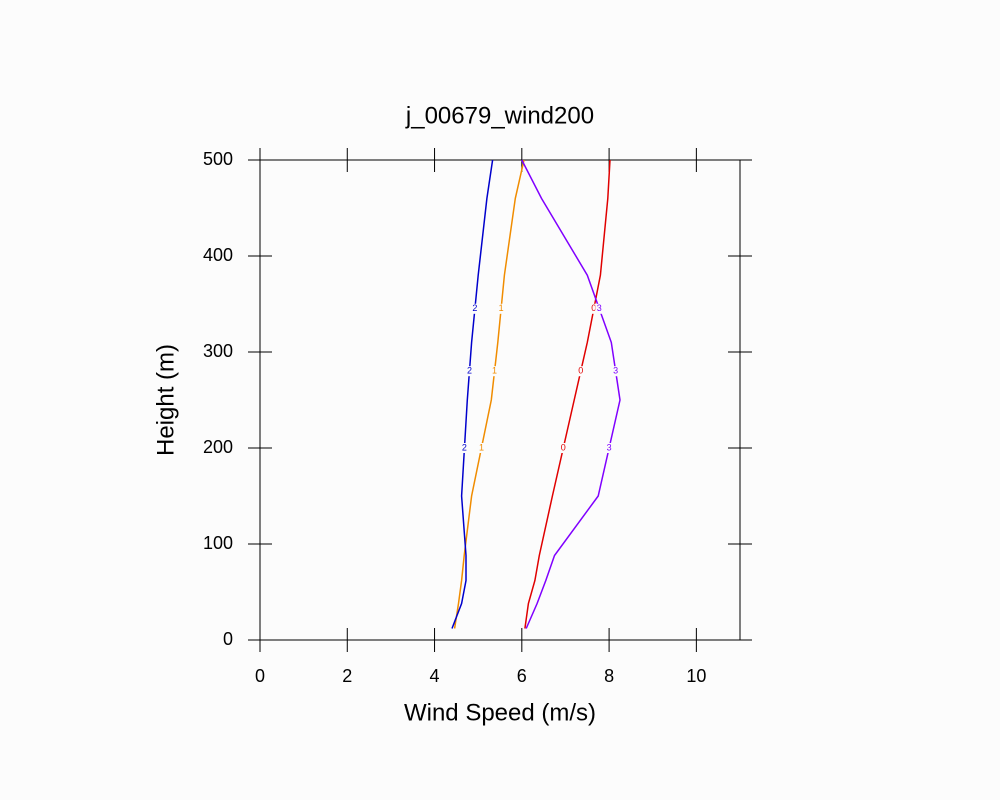 The height and width of the screenshot is (800, 1000). What do you see at coordinates (435, 676) in the screenshot?
I see `x-tick-label: 4` at bounding box center [435, 676].